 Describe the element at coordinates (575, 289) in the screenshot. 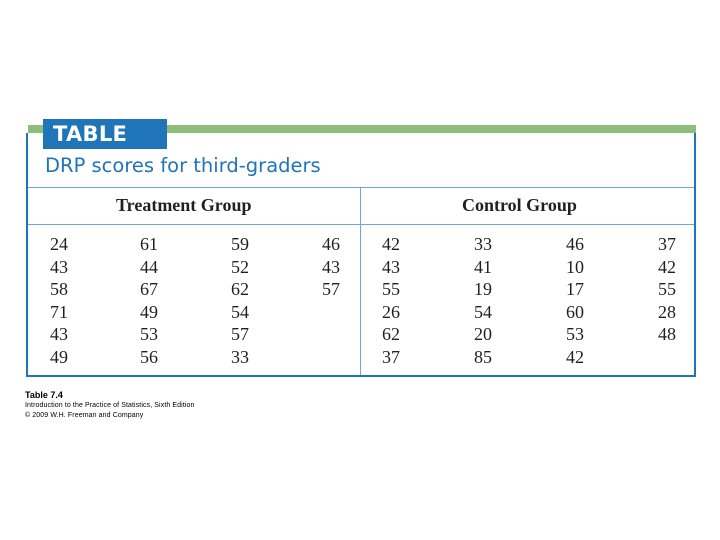

I see `table-cell: 17` at that location.